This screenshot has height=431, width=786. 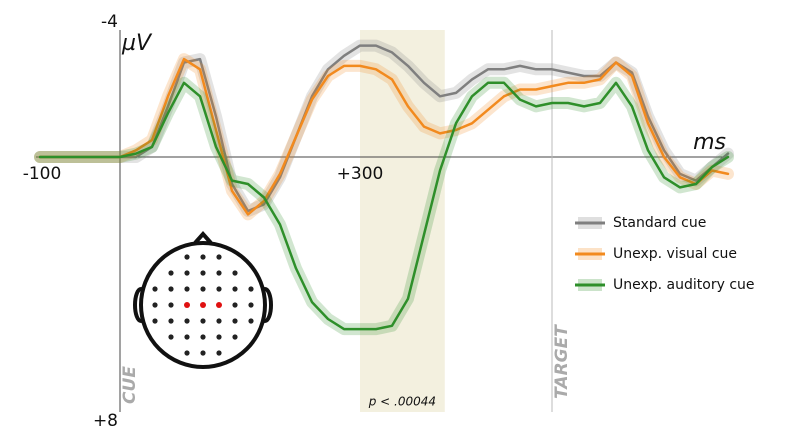 I want to click on marker-label: CUE, so click(x=130, y=385).